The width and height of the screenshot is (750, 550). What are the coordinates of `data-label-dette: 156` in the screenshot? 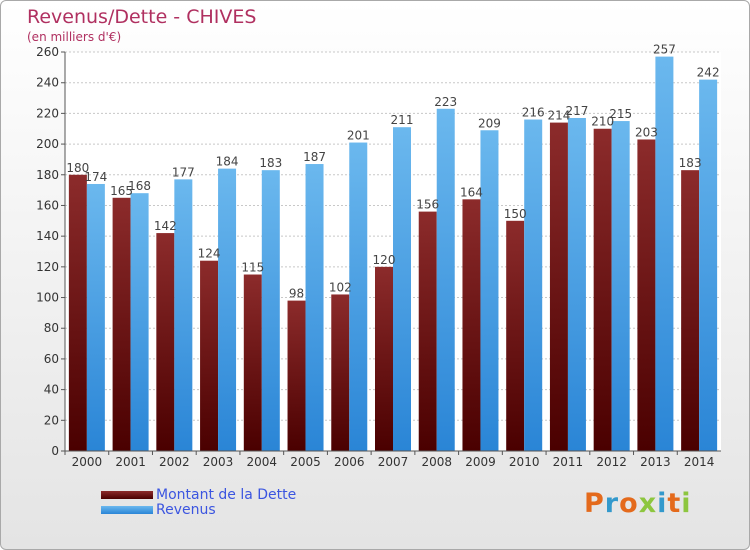 It's located at (427, 205).